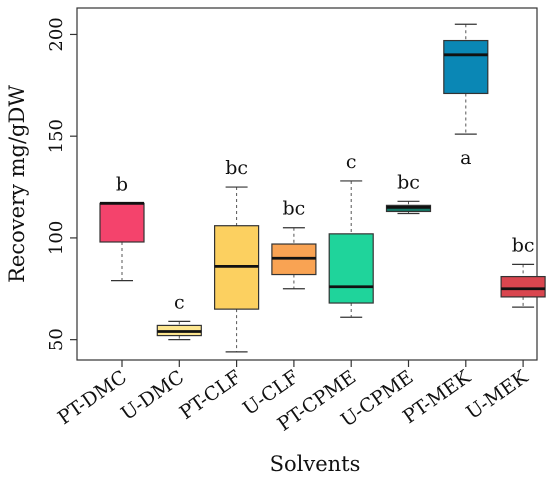 The image size is (550, 480). Describe the element at coordinates (122, 184) in the screenshot. I see `significance-letter: b` at that location.